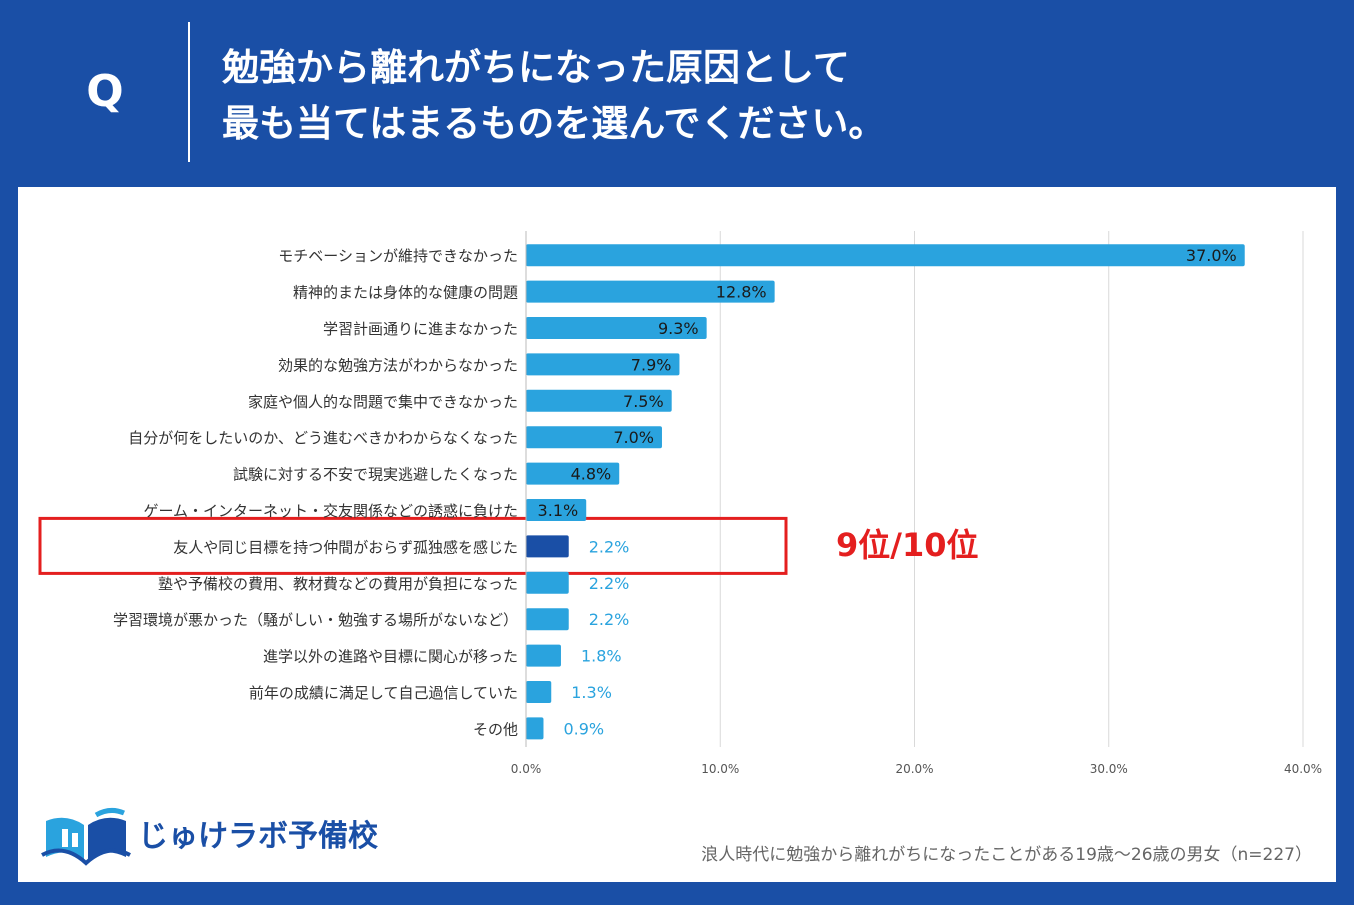 Image resolution: width=1354 pixels, height=905 pixels. Describe the element at coordinates (914, 769) in the screenshot. I see `x-tick-label: 20.0%` at that location.